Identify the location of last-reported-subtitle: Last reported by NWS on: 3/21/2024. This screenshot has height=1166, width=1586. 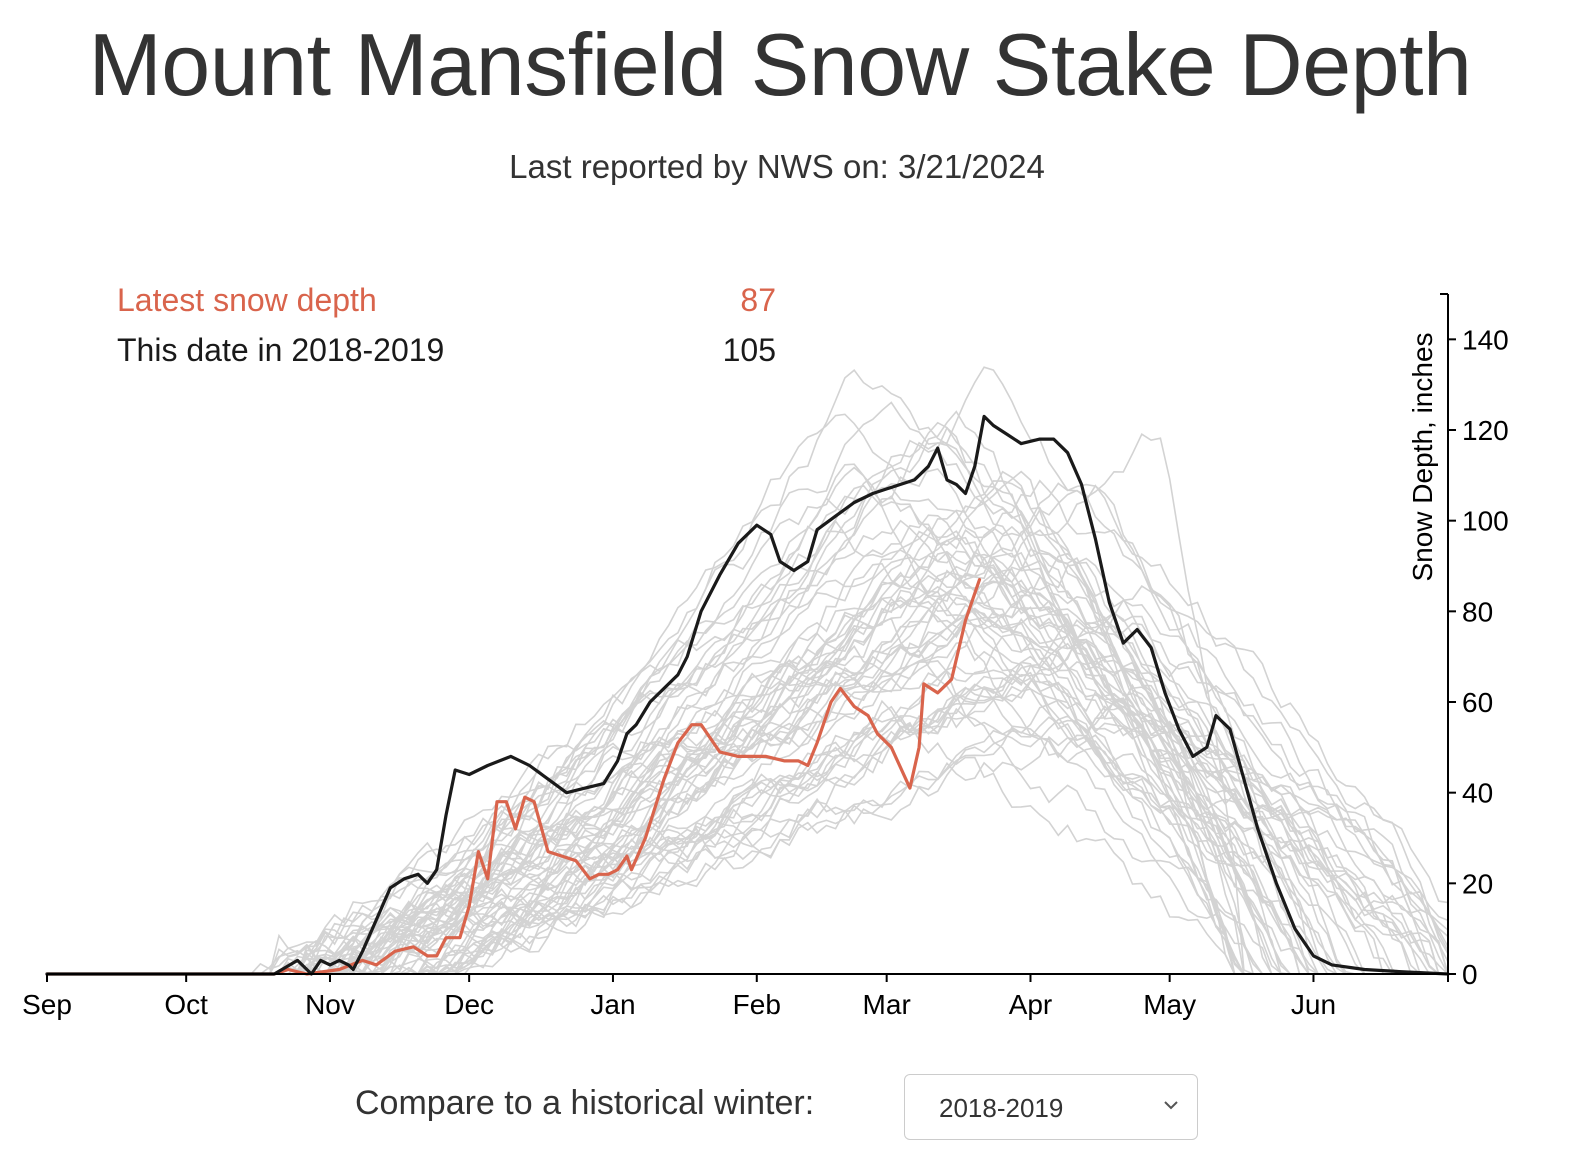
(777, 166).